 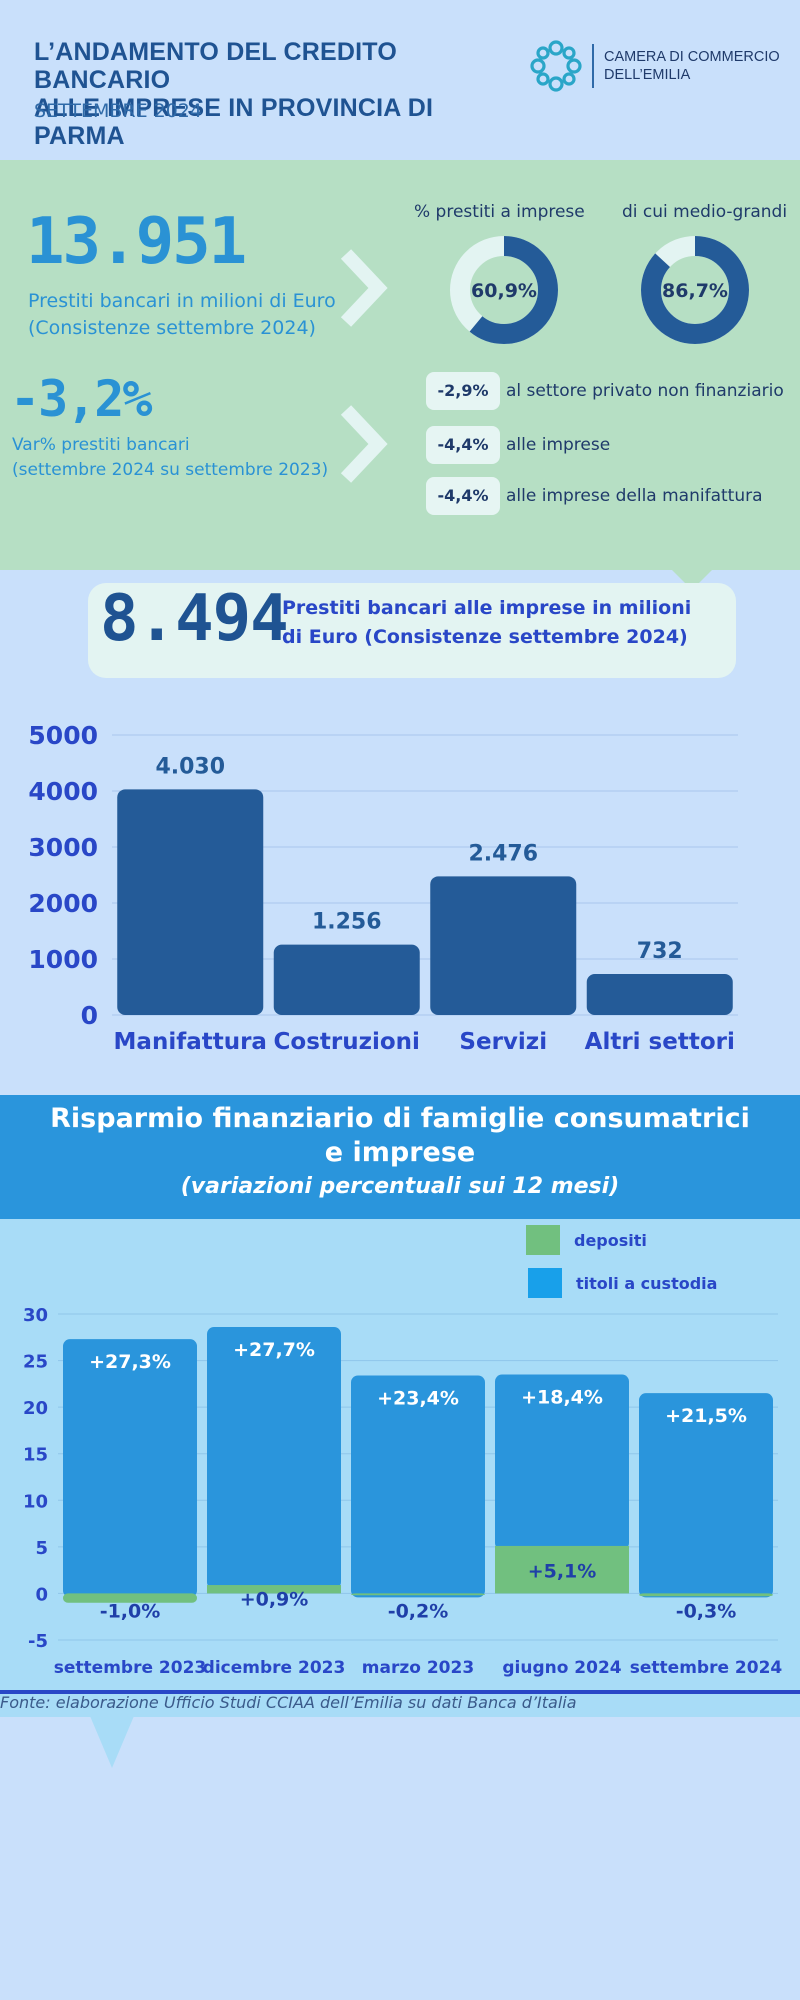 What do you see at coordinates (659, 994) in the screenshot?
I see `bar-altri-settori` at bounding box center [659, 994].